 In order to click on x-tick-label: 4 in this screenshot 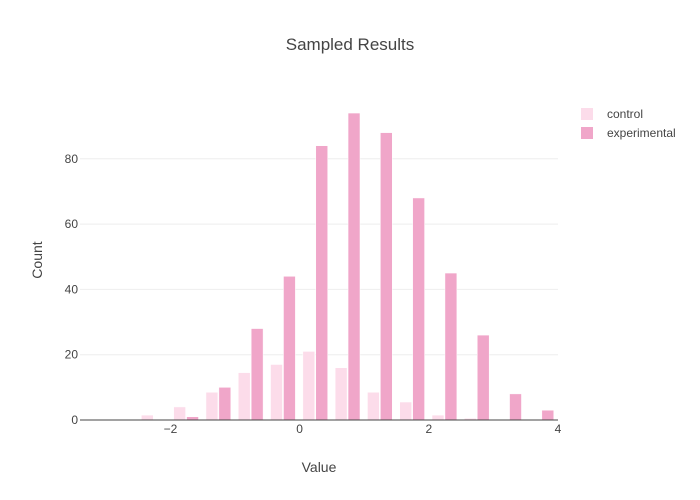, I will do `click(558, 429)`.